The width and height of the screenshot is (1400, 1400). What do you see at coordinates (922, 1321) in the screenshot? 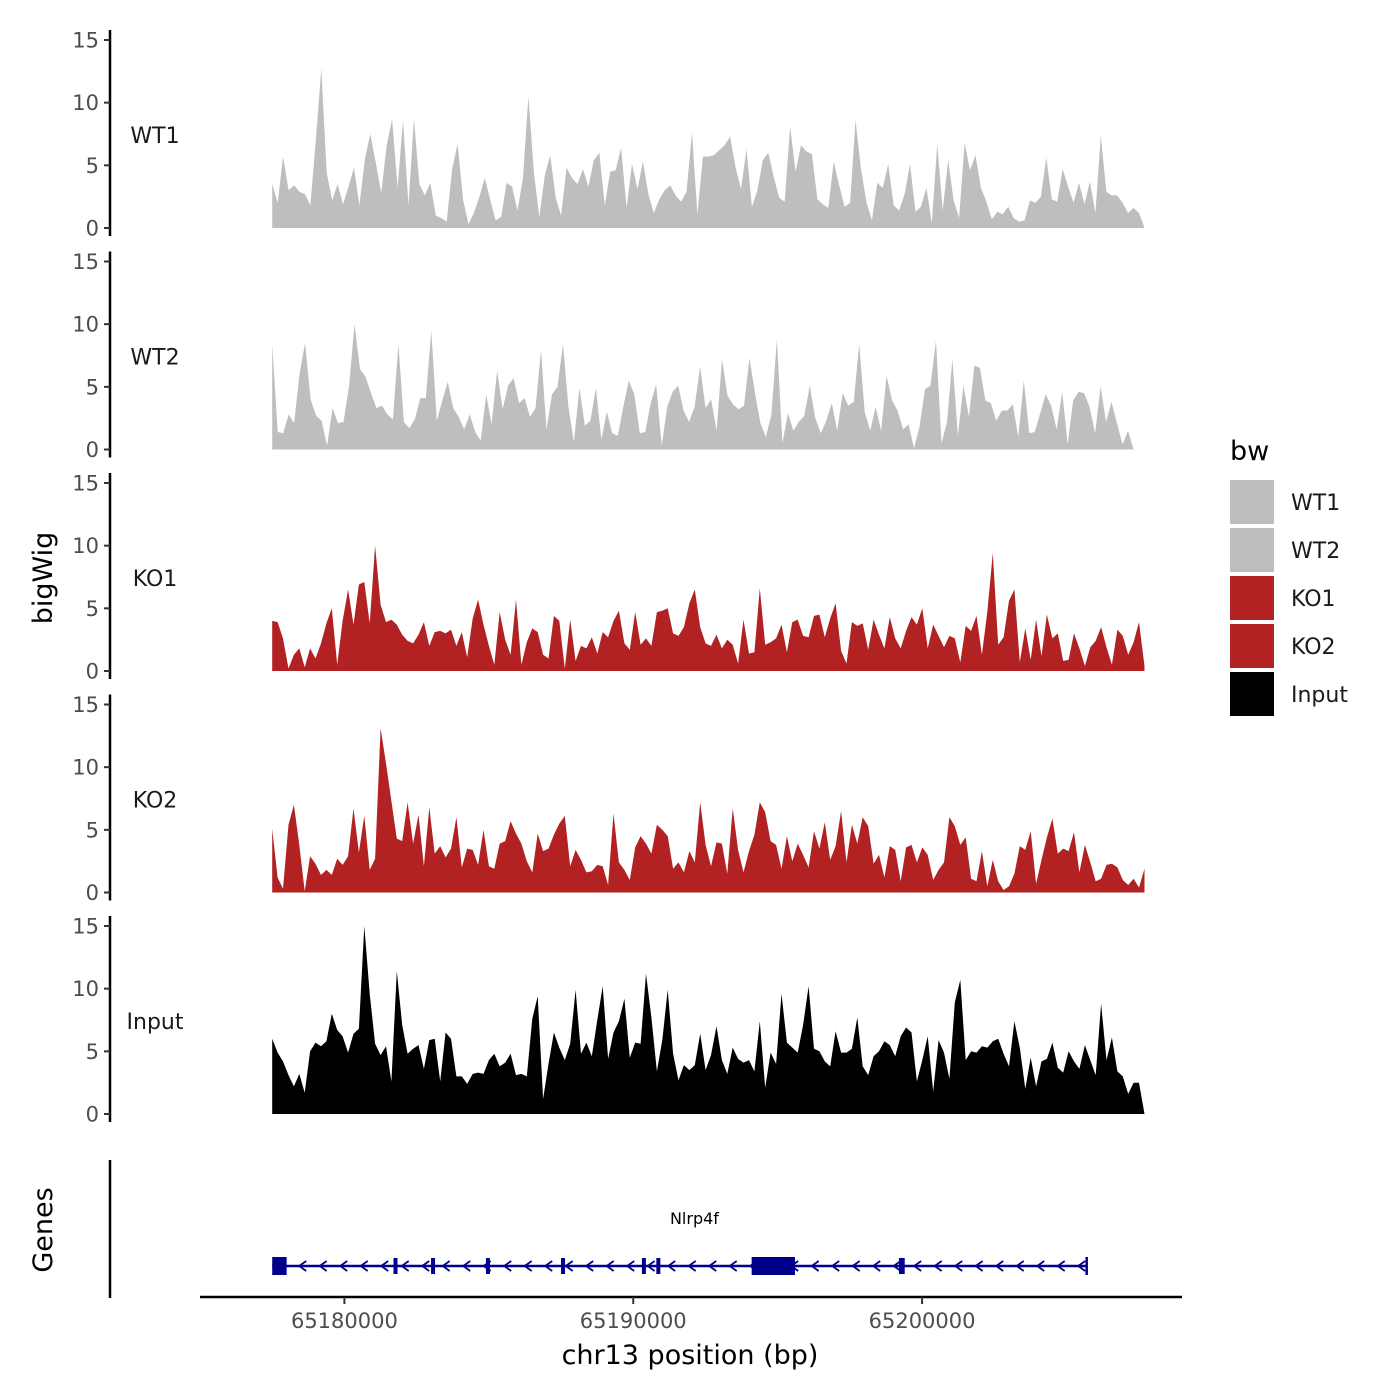
I see `x-tick-label: 65200000` at bounding box center [922, 1321].